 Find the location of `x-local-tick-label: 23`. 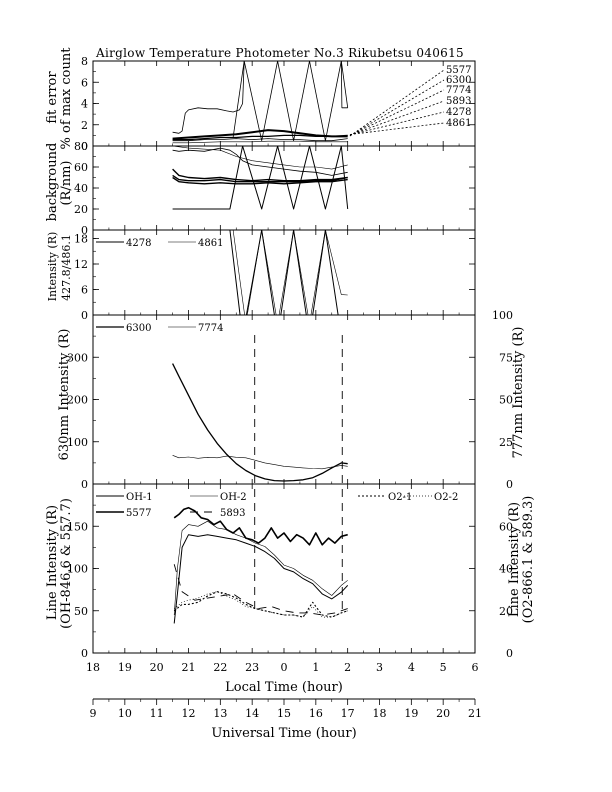

x-local-tick-label: 23 is located at coordinates (252, 667).